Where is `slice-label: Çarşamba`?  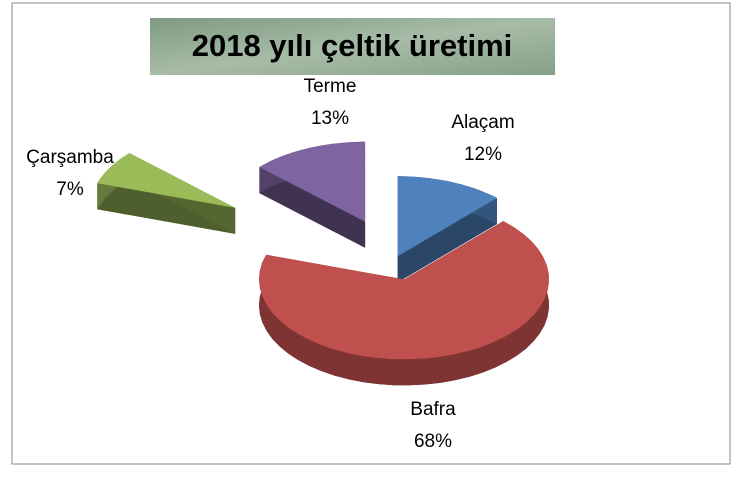
slice-label: Çarşamba is located at coordinates (70, 157).